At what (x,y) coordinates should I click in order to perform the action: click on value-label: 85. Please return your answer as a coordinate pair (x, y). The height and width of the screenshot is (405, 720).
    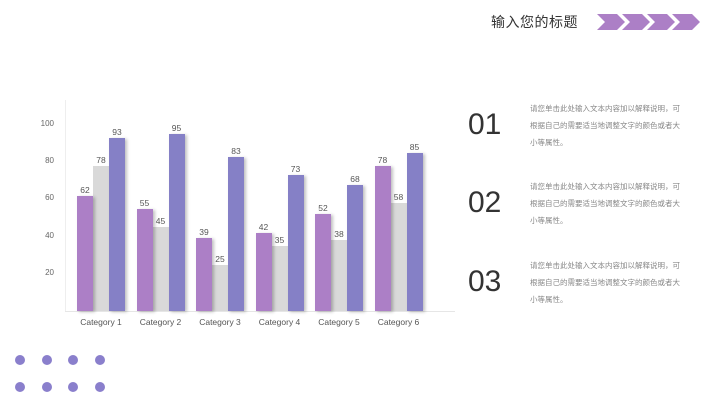
    Looking at the image, I should click on (414, 146).